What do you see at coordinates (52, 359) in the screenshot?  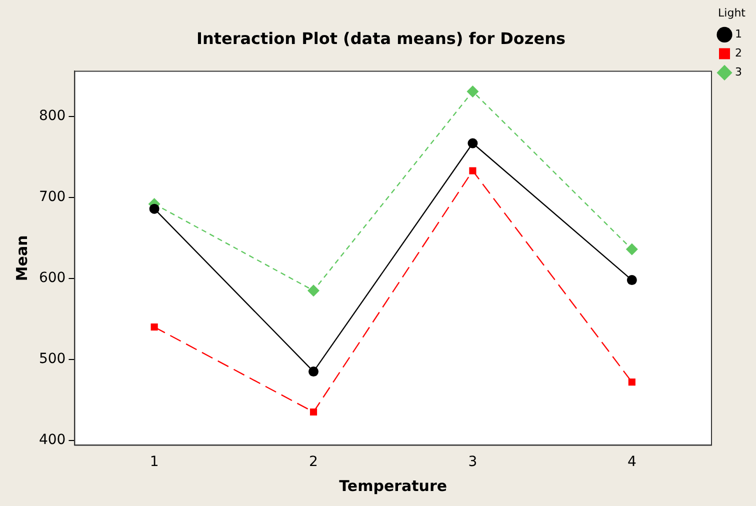 I see `y-tick-label: 500` at bounding box center [52, 359].